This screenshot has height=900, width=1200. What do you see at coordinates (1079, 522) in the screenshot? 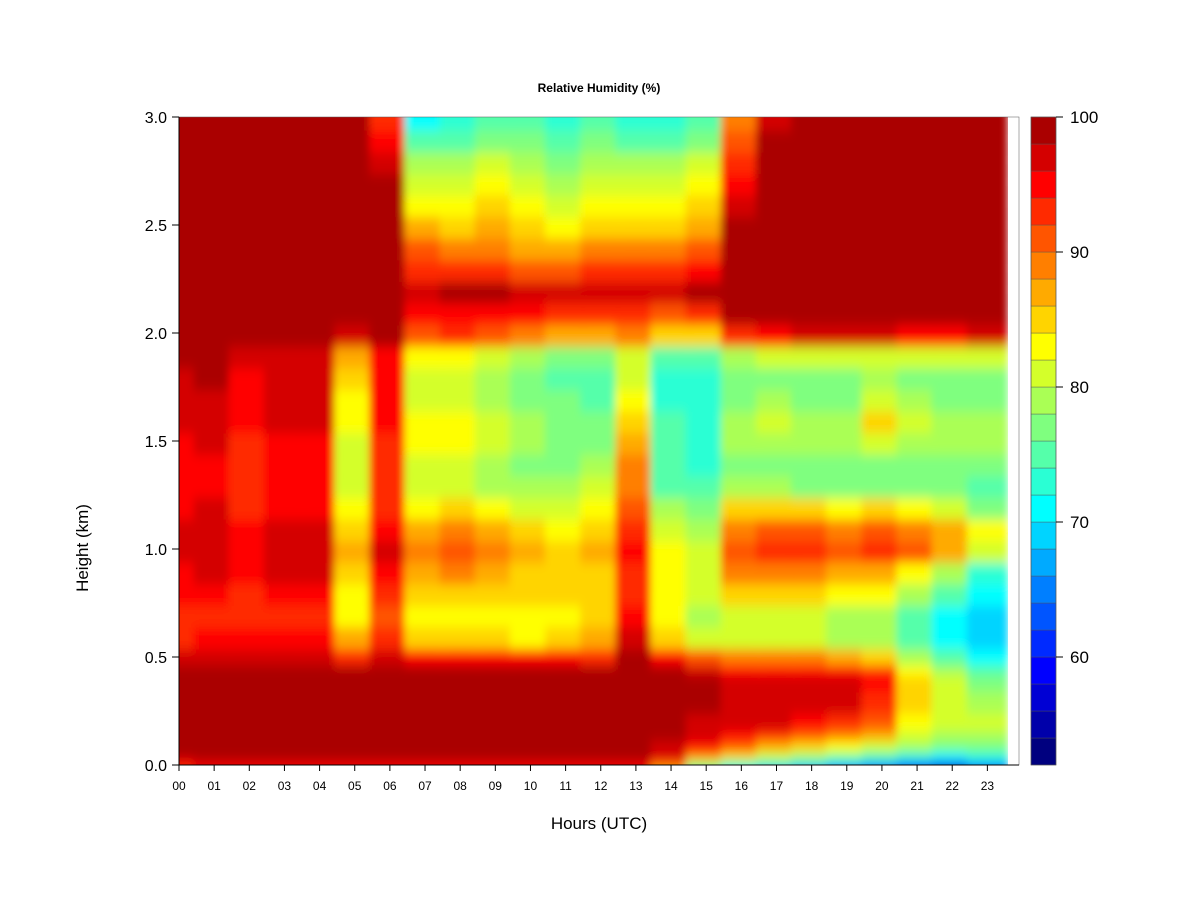
I see `colorbar-tick-label: 70` at bounding box center [1079, 522].